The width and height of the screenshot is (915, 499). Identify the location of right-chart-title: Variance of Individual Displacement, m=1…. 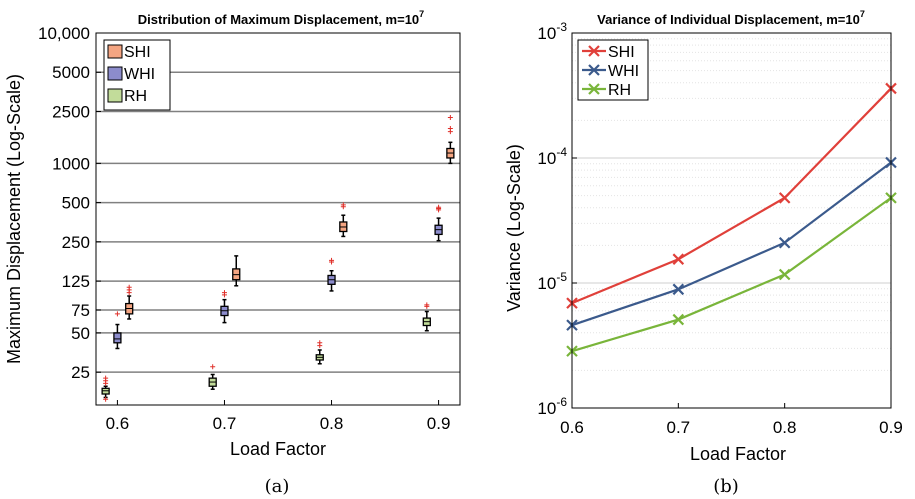
(731, 18).